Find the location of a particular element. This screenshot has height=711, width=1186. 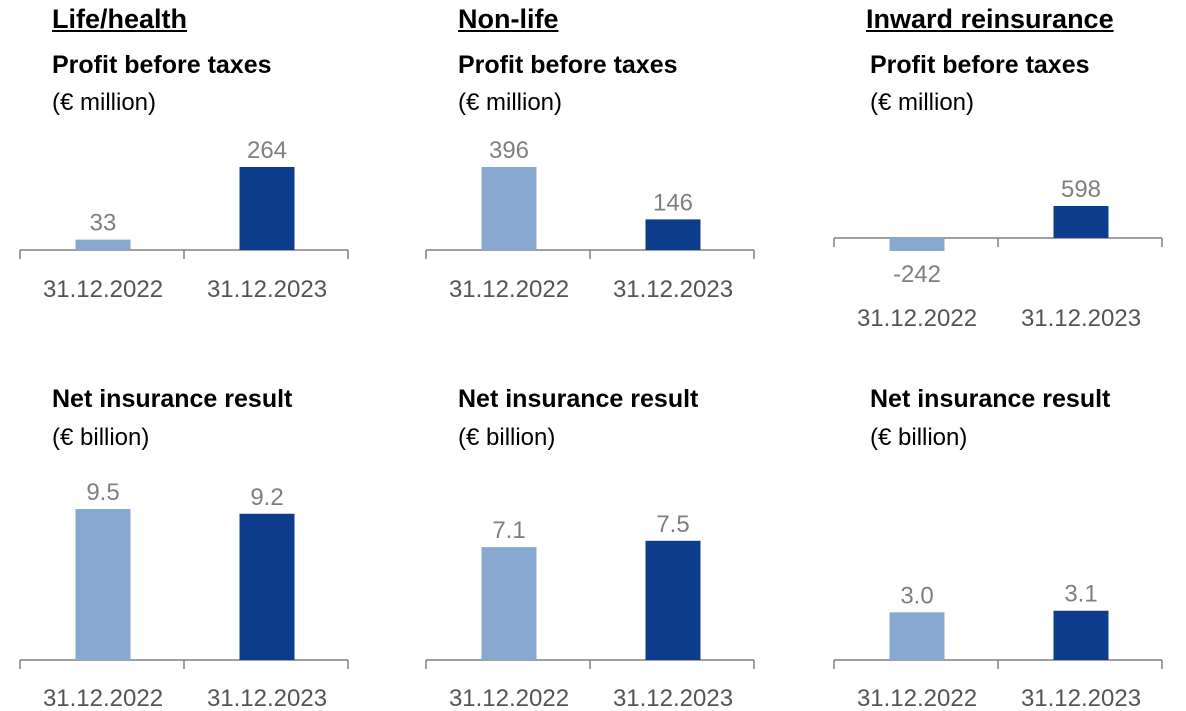

bar-chart-2: -242 31.12.2022 598 31.12.2023 is located at coordinates (998, 254).